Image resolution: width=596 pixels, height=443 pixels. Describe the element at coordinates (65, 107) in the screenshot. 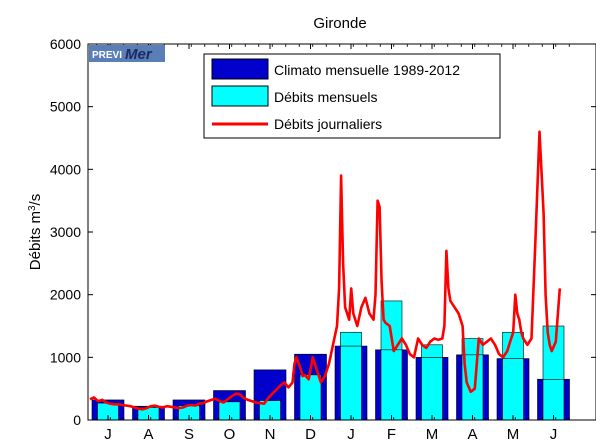

I see `y-tick-label: 5000` at that location.